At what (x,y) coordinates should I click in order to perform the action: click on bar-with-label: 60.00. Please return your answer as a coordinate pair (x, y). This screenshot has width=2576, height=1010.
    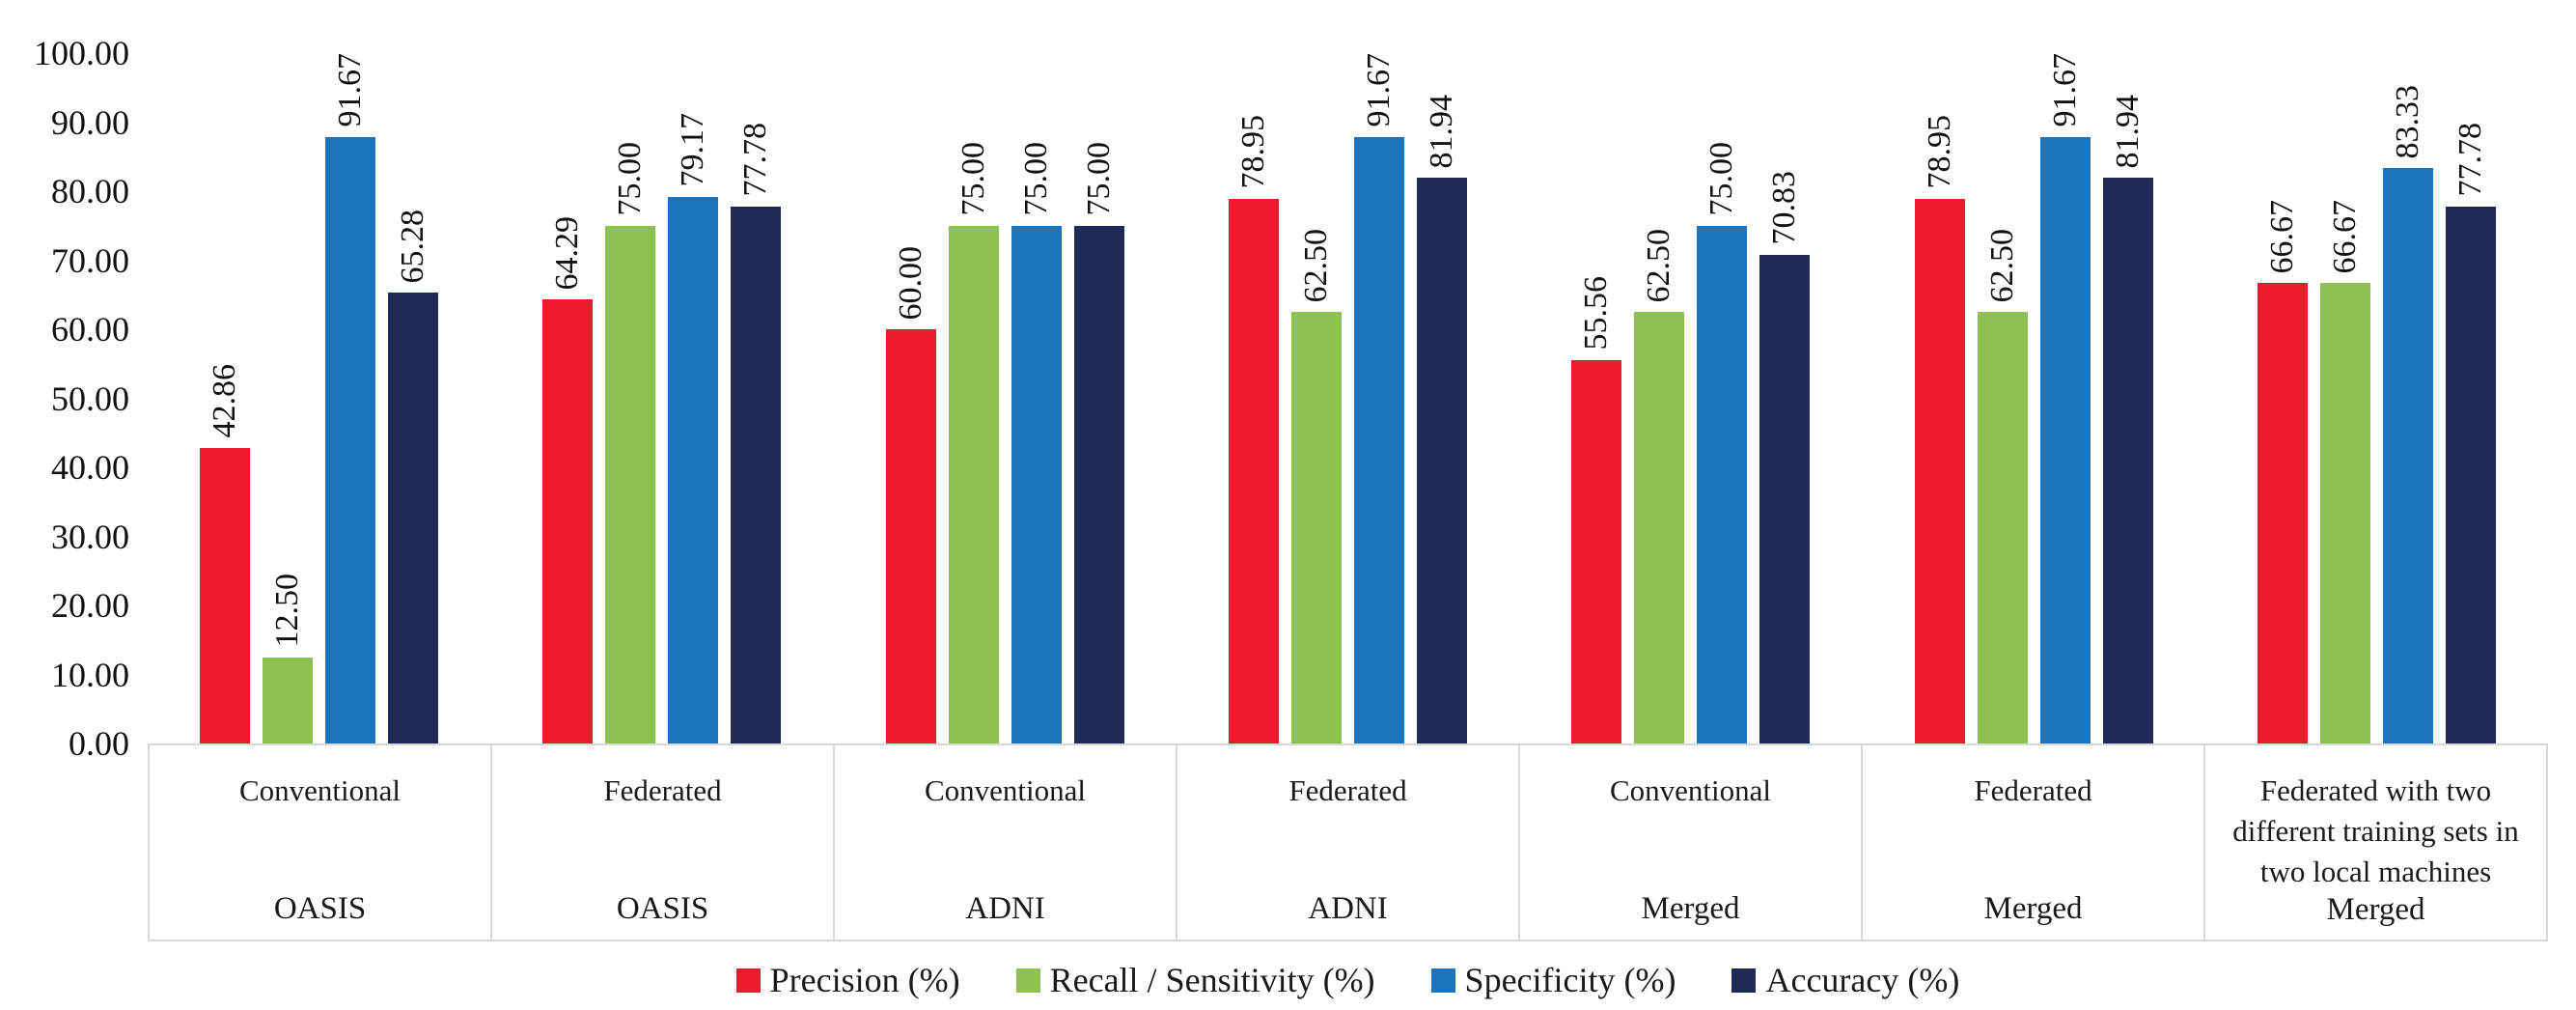
    Looking at the image, I should click on (910, 398).